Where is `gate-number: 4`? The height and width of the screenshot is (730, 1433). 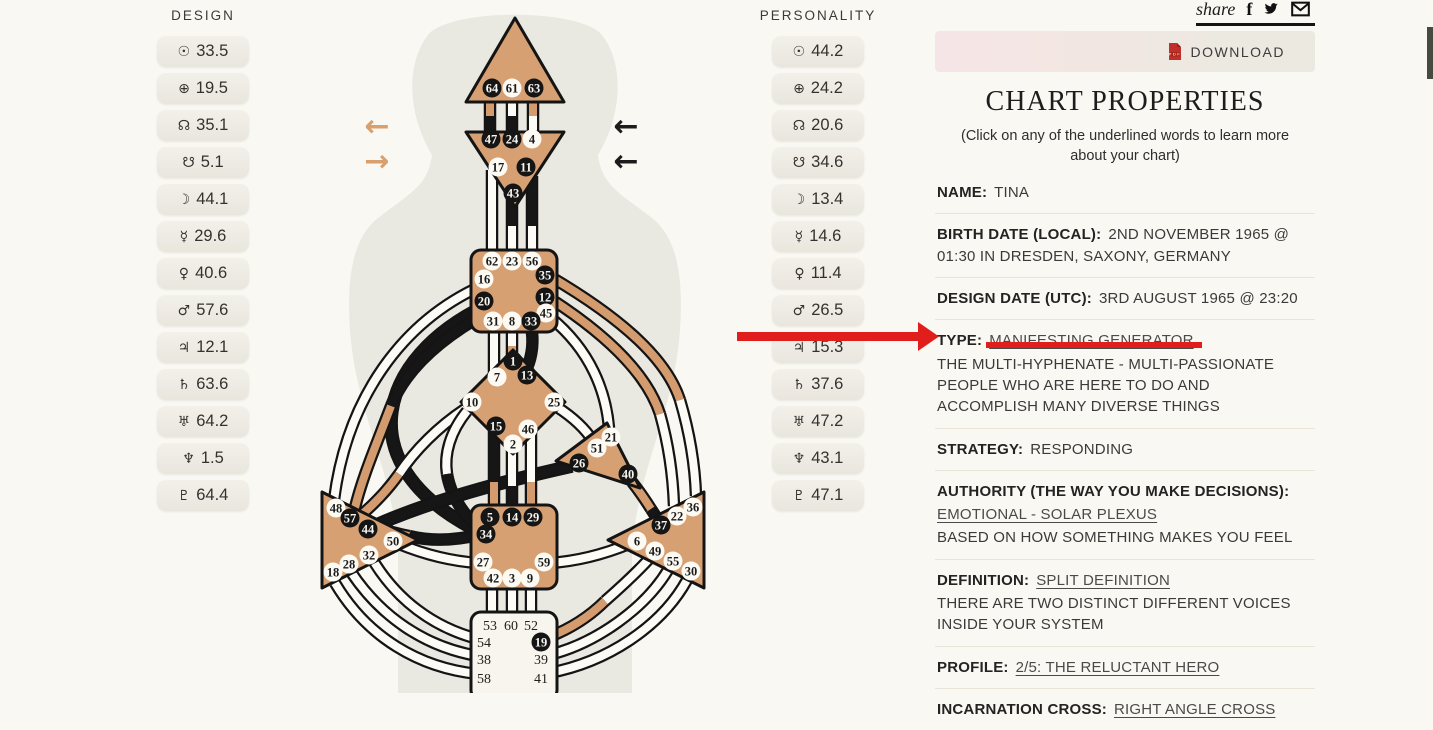 gate-number: 4 is located at coordinates (532, 140).